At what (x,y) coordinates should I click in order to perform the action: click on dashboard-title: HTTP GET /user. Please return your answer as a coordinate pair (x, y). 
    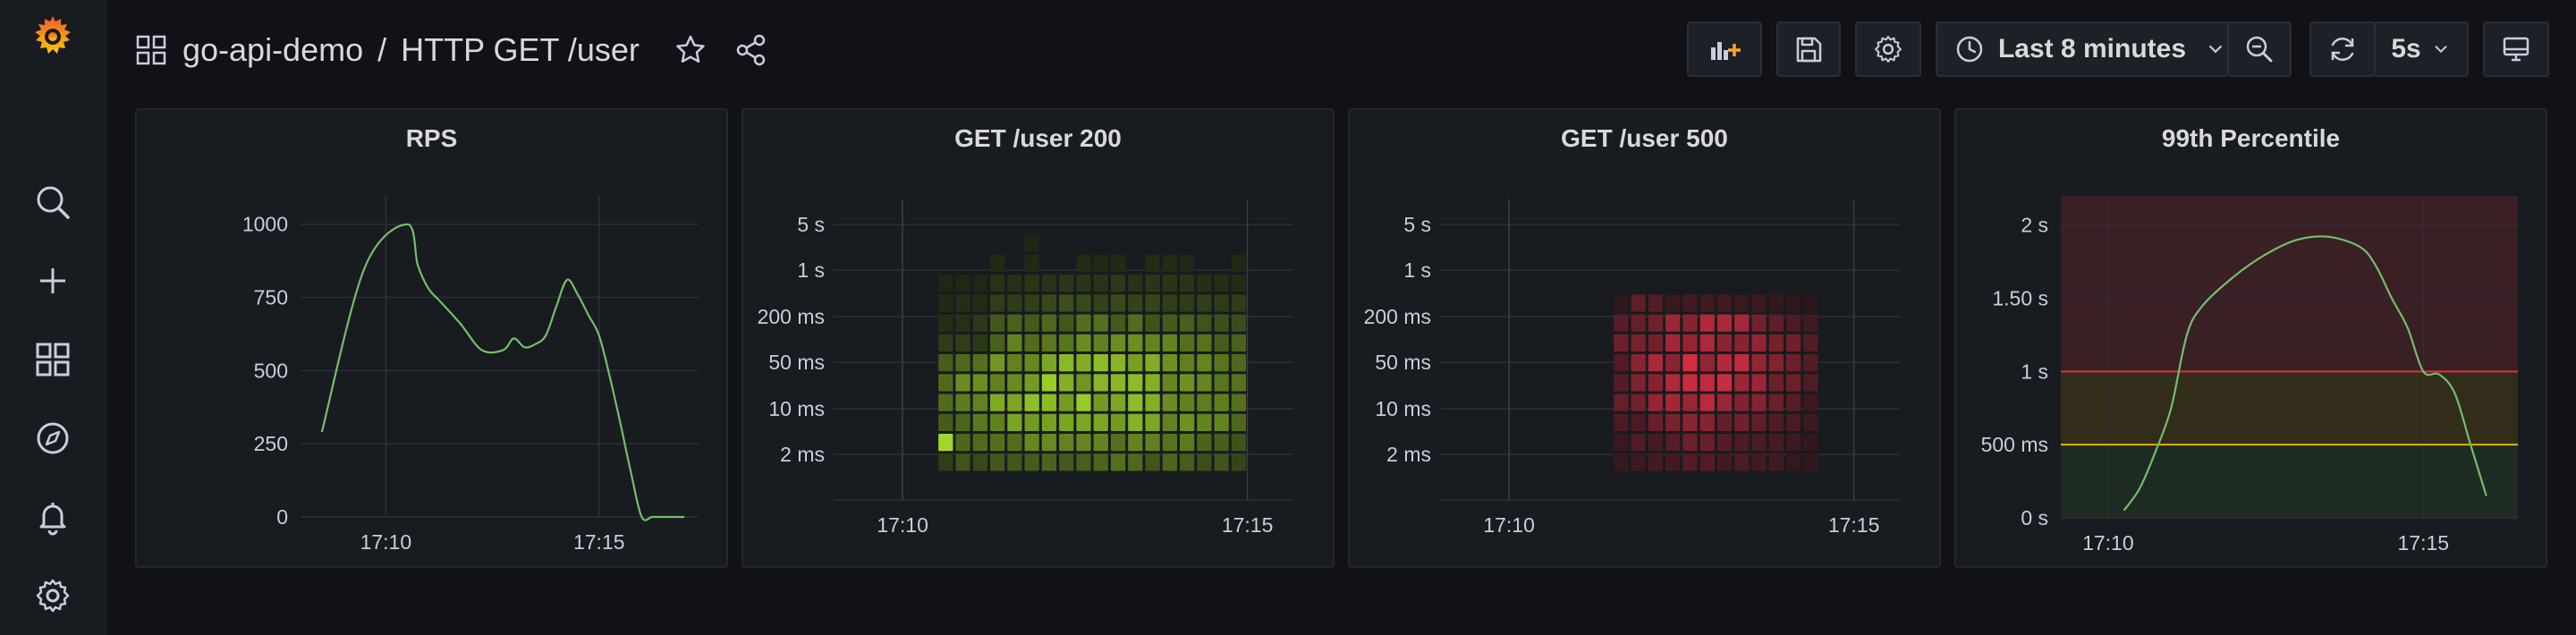
    Looking at the image, I should click on (520, 49).